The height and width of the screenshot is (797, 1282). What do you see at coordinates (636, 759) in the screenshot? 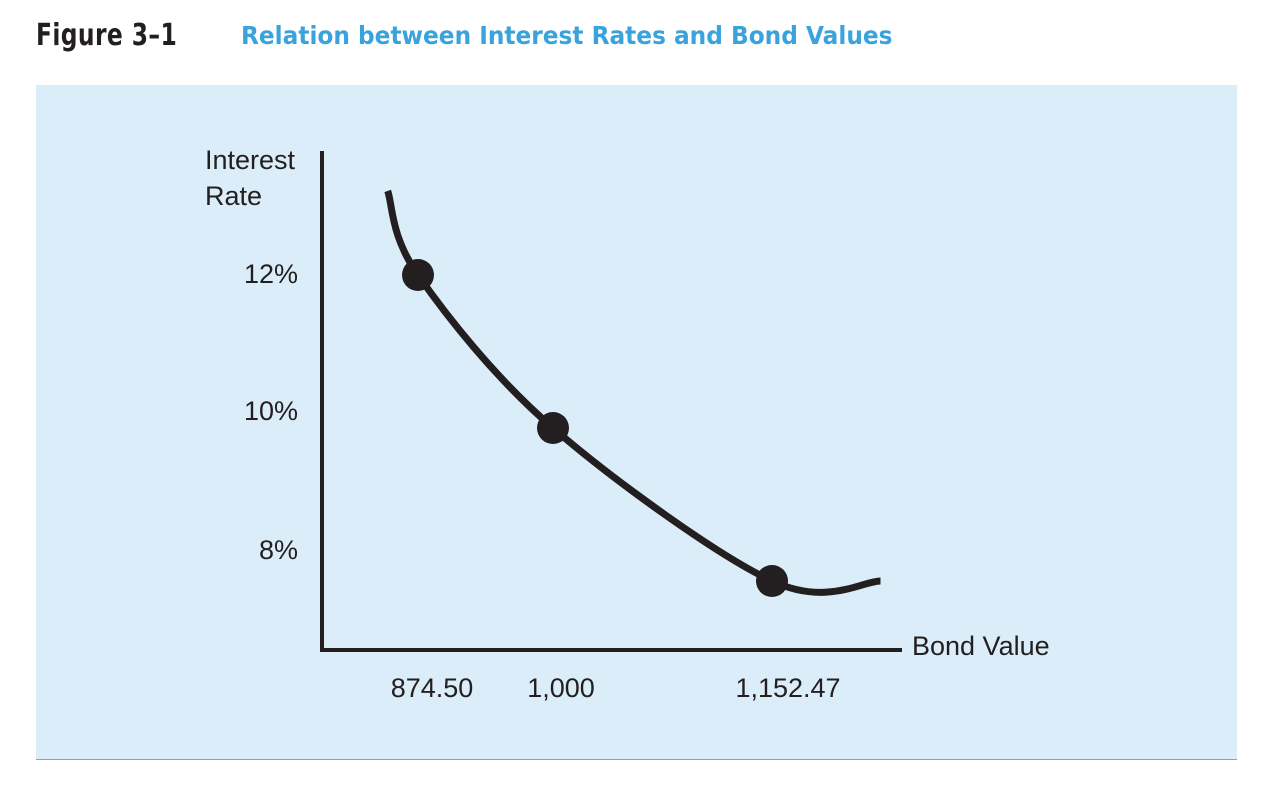
I see `panel-bottom-rule` at bounding box center [636, 759].